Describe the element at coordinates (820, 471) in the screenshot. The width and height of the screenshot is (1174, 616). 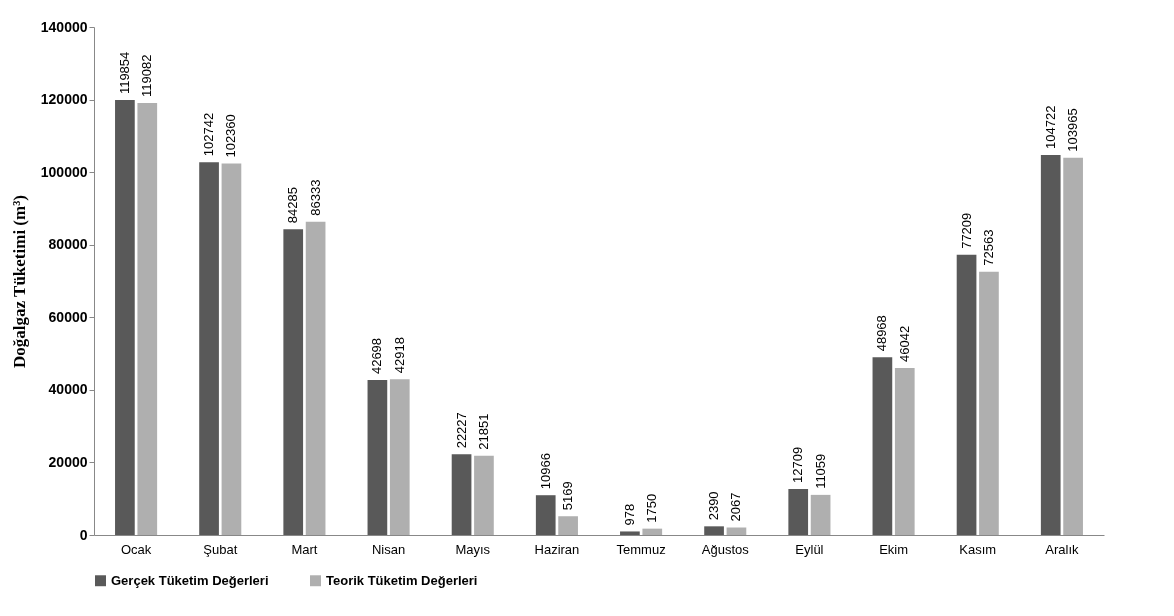
I see `data-label: 11059` at that location.